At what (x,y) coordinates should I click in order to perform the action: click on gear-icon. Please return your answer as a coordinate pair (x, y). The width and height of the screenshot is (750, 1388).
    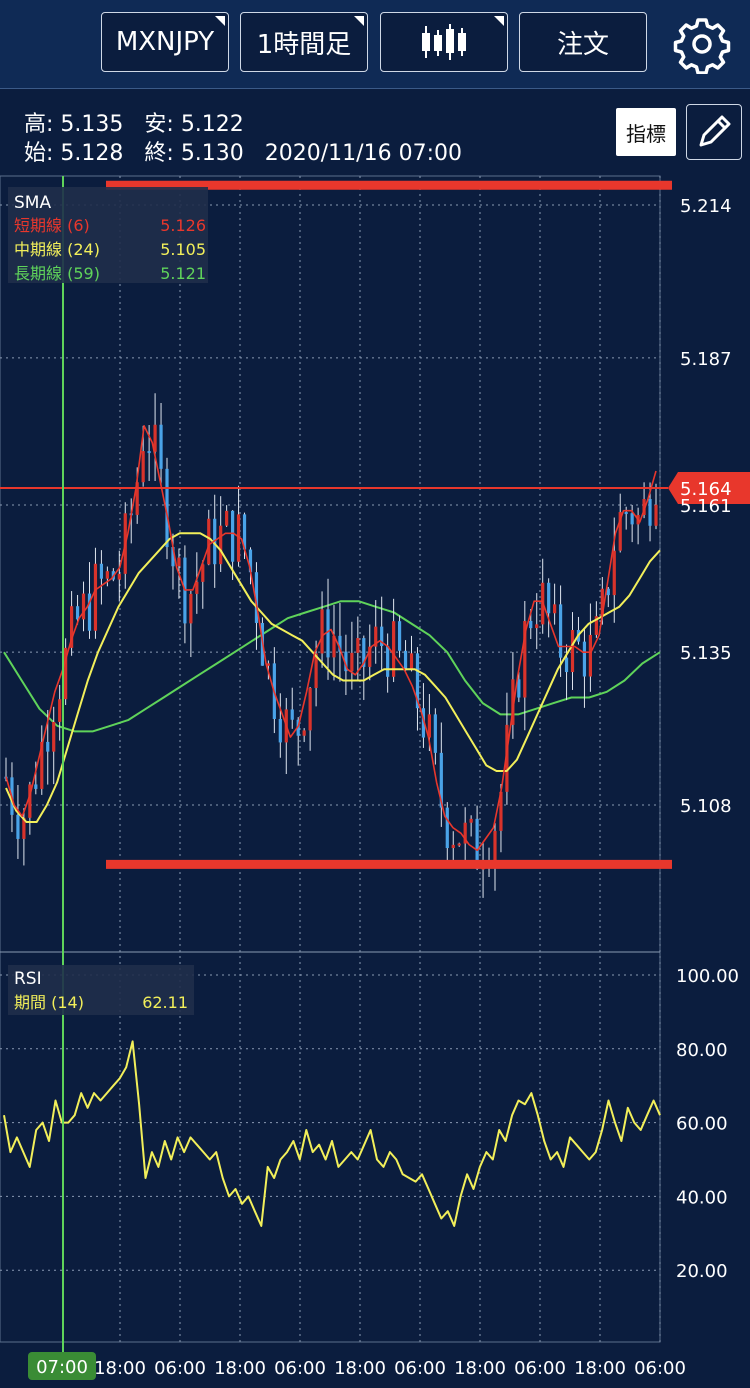
    Looking at the image, I should click on (702, 44).